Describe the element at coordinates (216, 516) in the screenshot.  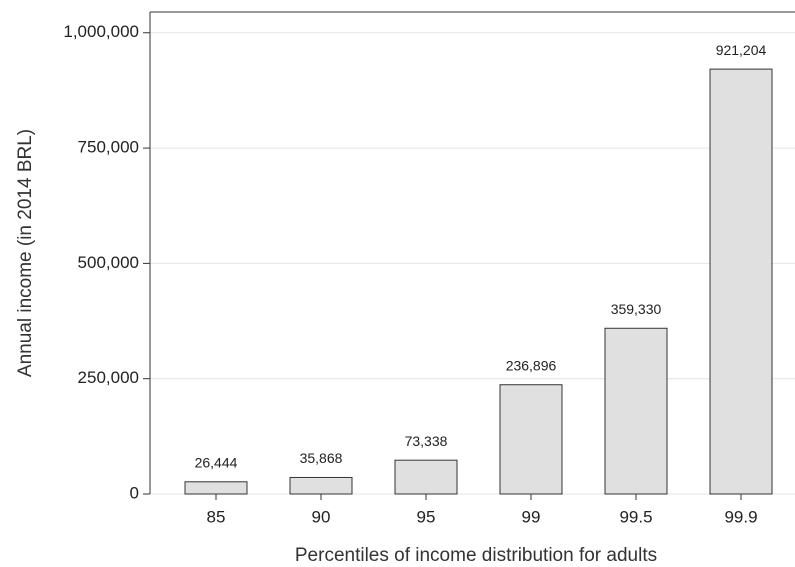
I see `x-tick-label: 85` at that location.